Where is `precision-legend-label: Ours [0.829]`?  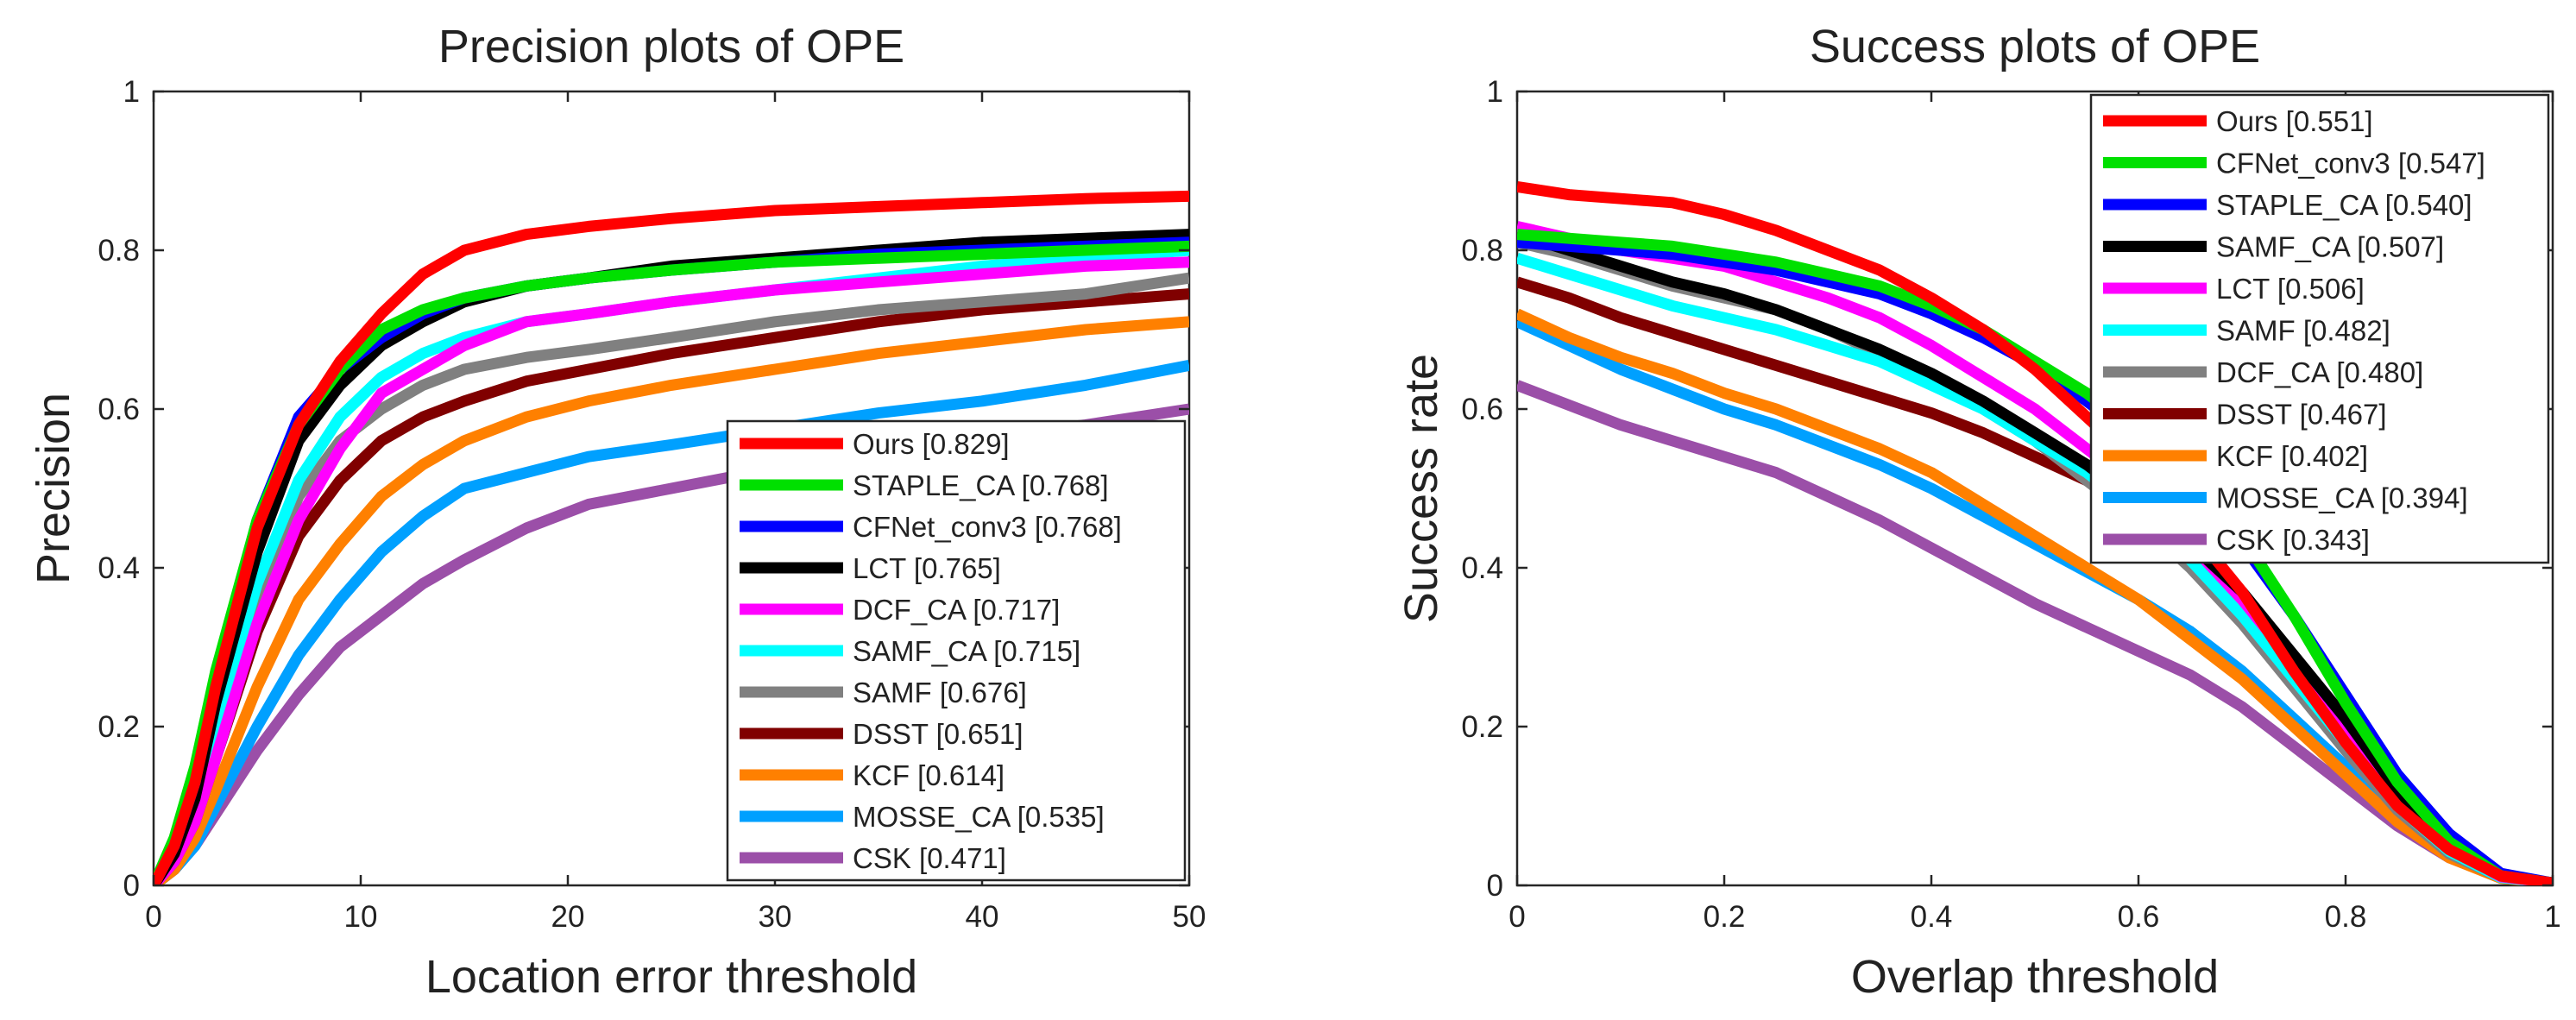
precision-legend-label: Ours [0.829] is located at coordinates (931, 444).